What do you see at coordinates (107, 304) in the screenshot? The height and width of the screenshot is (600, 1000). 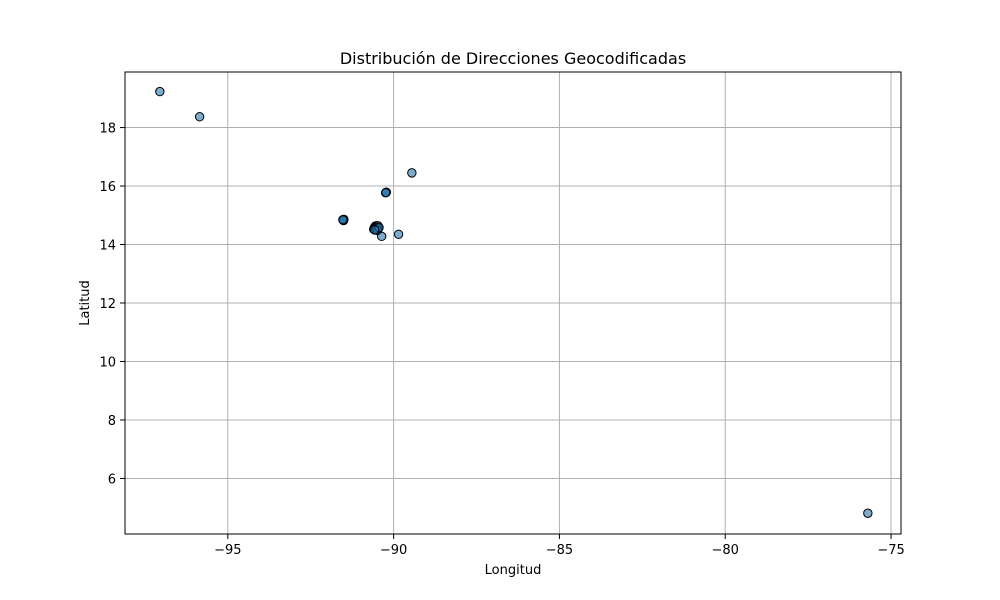 I see `y-tick-label: 12` at bounding box center [107, 304].